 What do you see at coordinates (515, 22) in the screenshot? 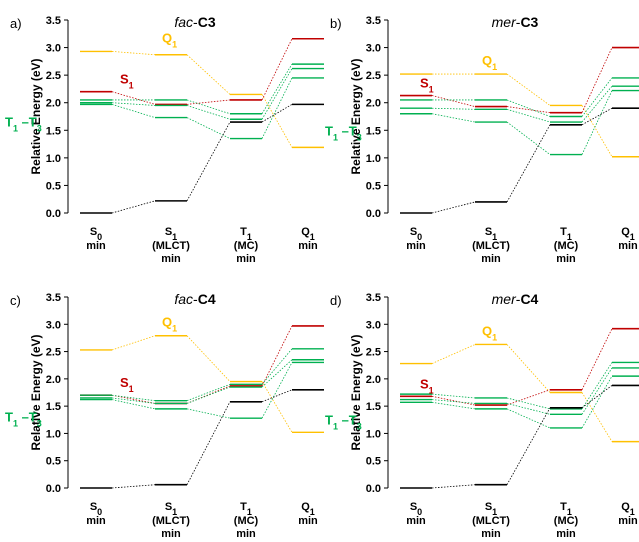
I see `panel-title: mer-C3` at bounding box center [515, 22].